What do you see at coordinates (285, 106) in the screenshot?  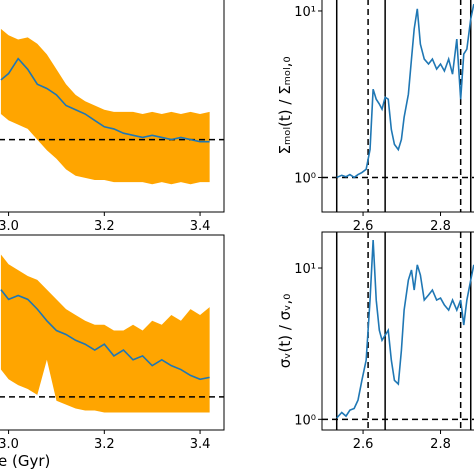 I see `y-axis-label: Σₘₒₗ(t) / Σₘₒₗ,₀` at bounding box center [285, 106].